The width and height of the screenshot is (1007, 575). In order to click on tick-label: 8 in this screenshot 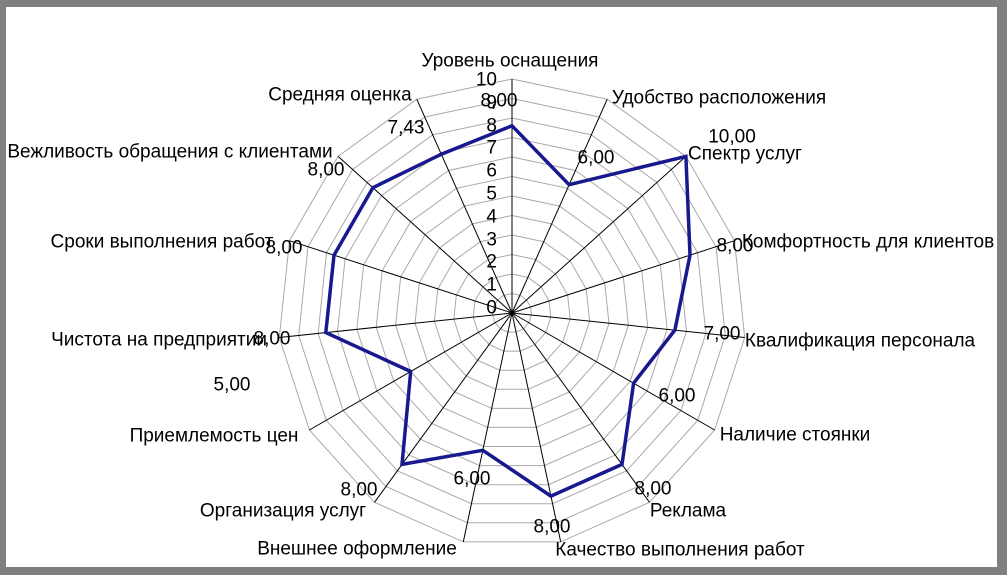, I will do `click(491, 126)`.